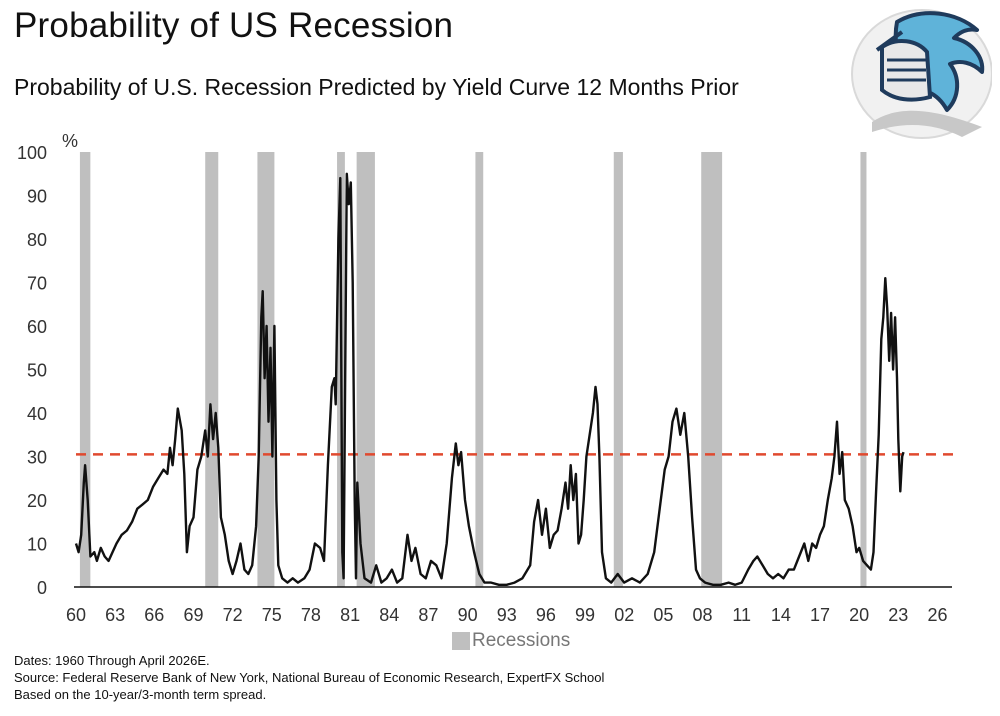 This screenshot has width=1000, height=716. What do you see at coordinates (624, 615) in the screenshot?
I see `x-tick-label: 02` at bounding box center [624, 615].